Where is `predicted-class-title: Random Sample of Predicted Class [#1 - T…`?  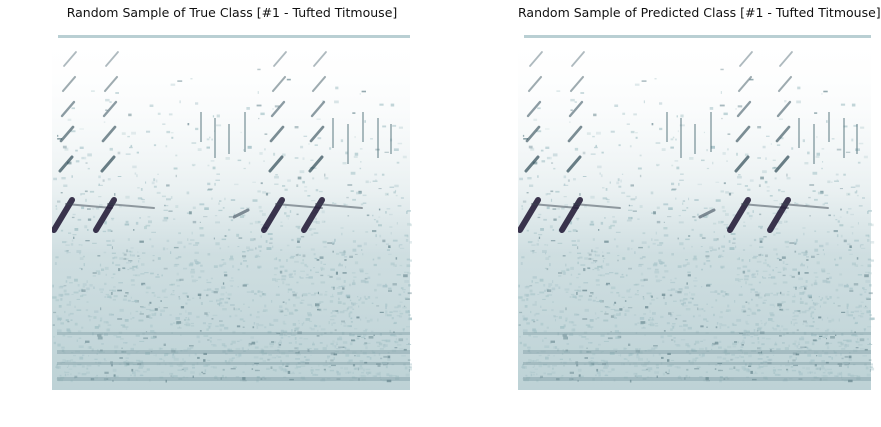
predicted-class-title: Random Sample of Predicted Class [#1 - T… is located at coordinates (699, 12).